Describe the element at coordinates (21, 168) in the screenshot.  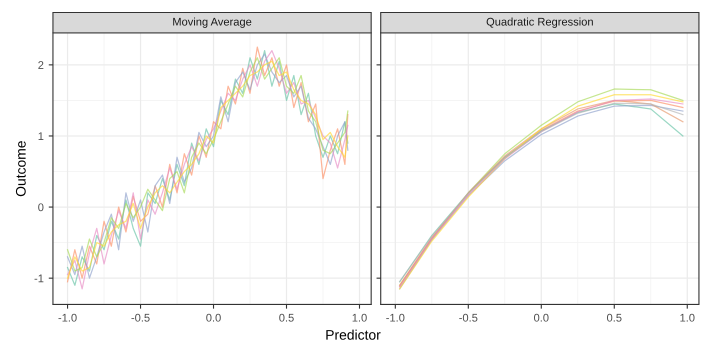
I see `y-axis-title: Outcome` at that location.